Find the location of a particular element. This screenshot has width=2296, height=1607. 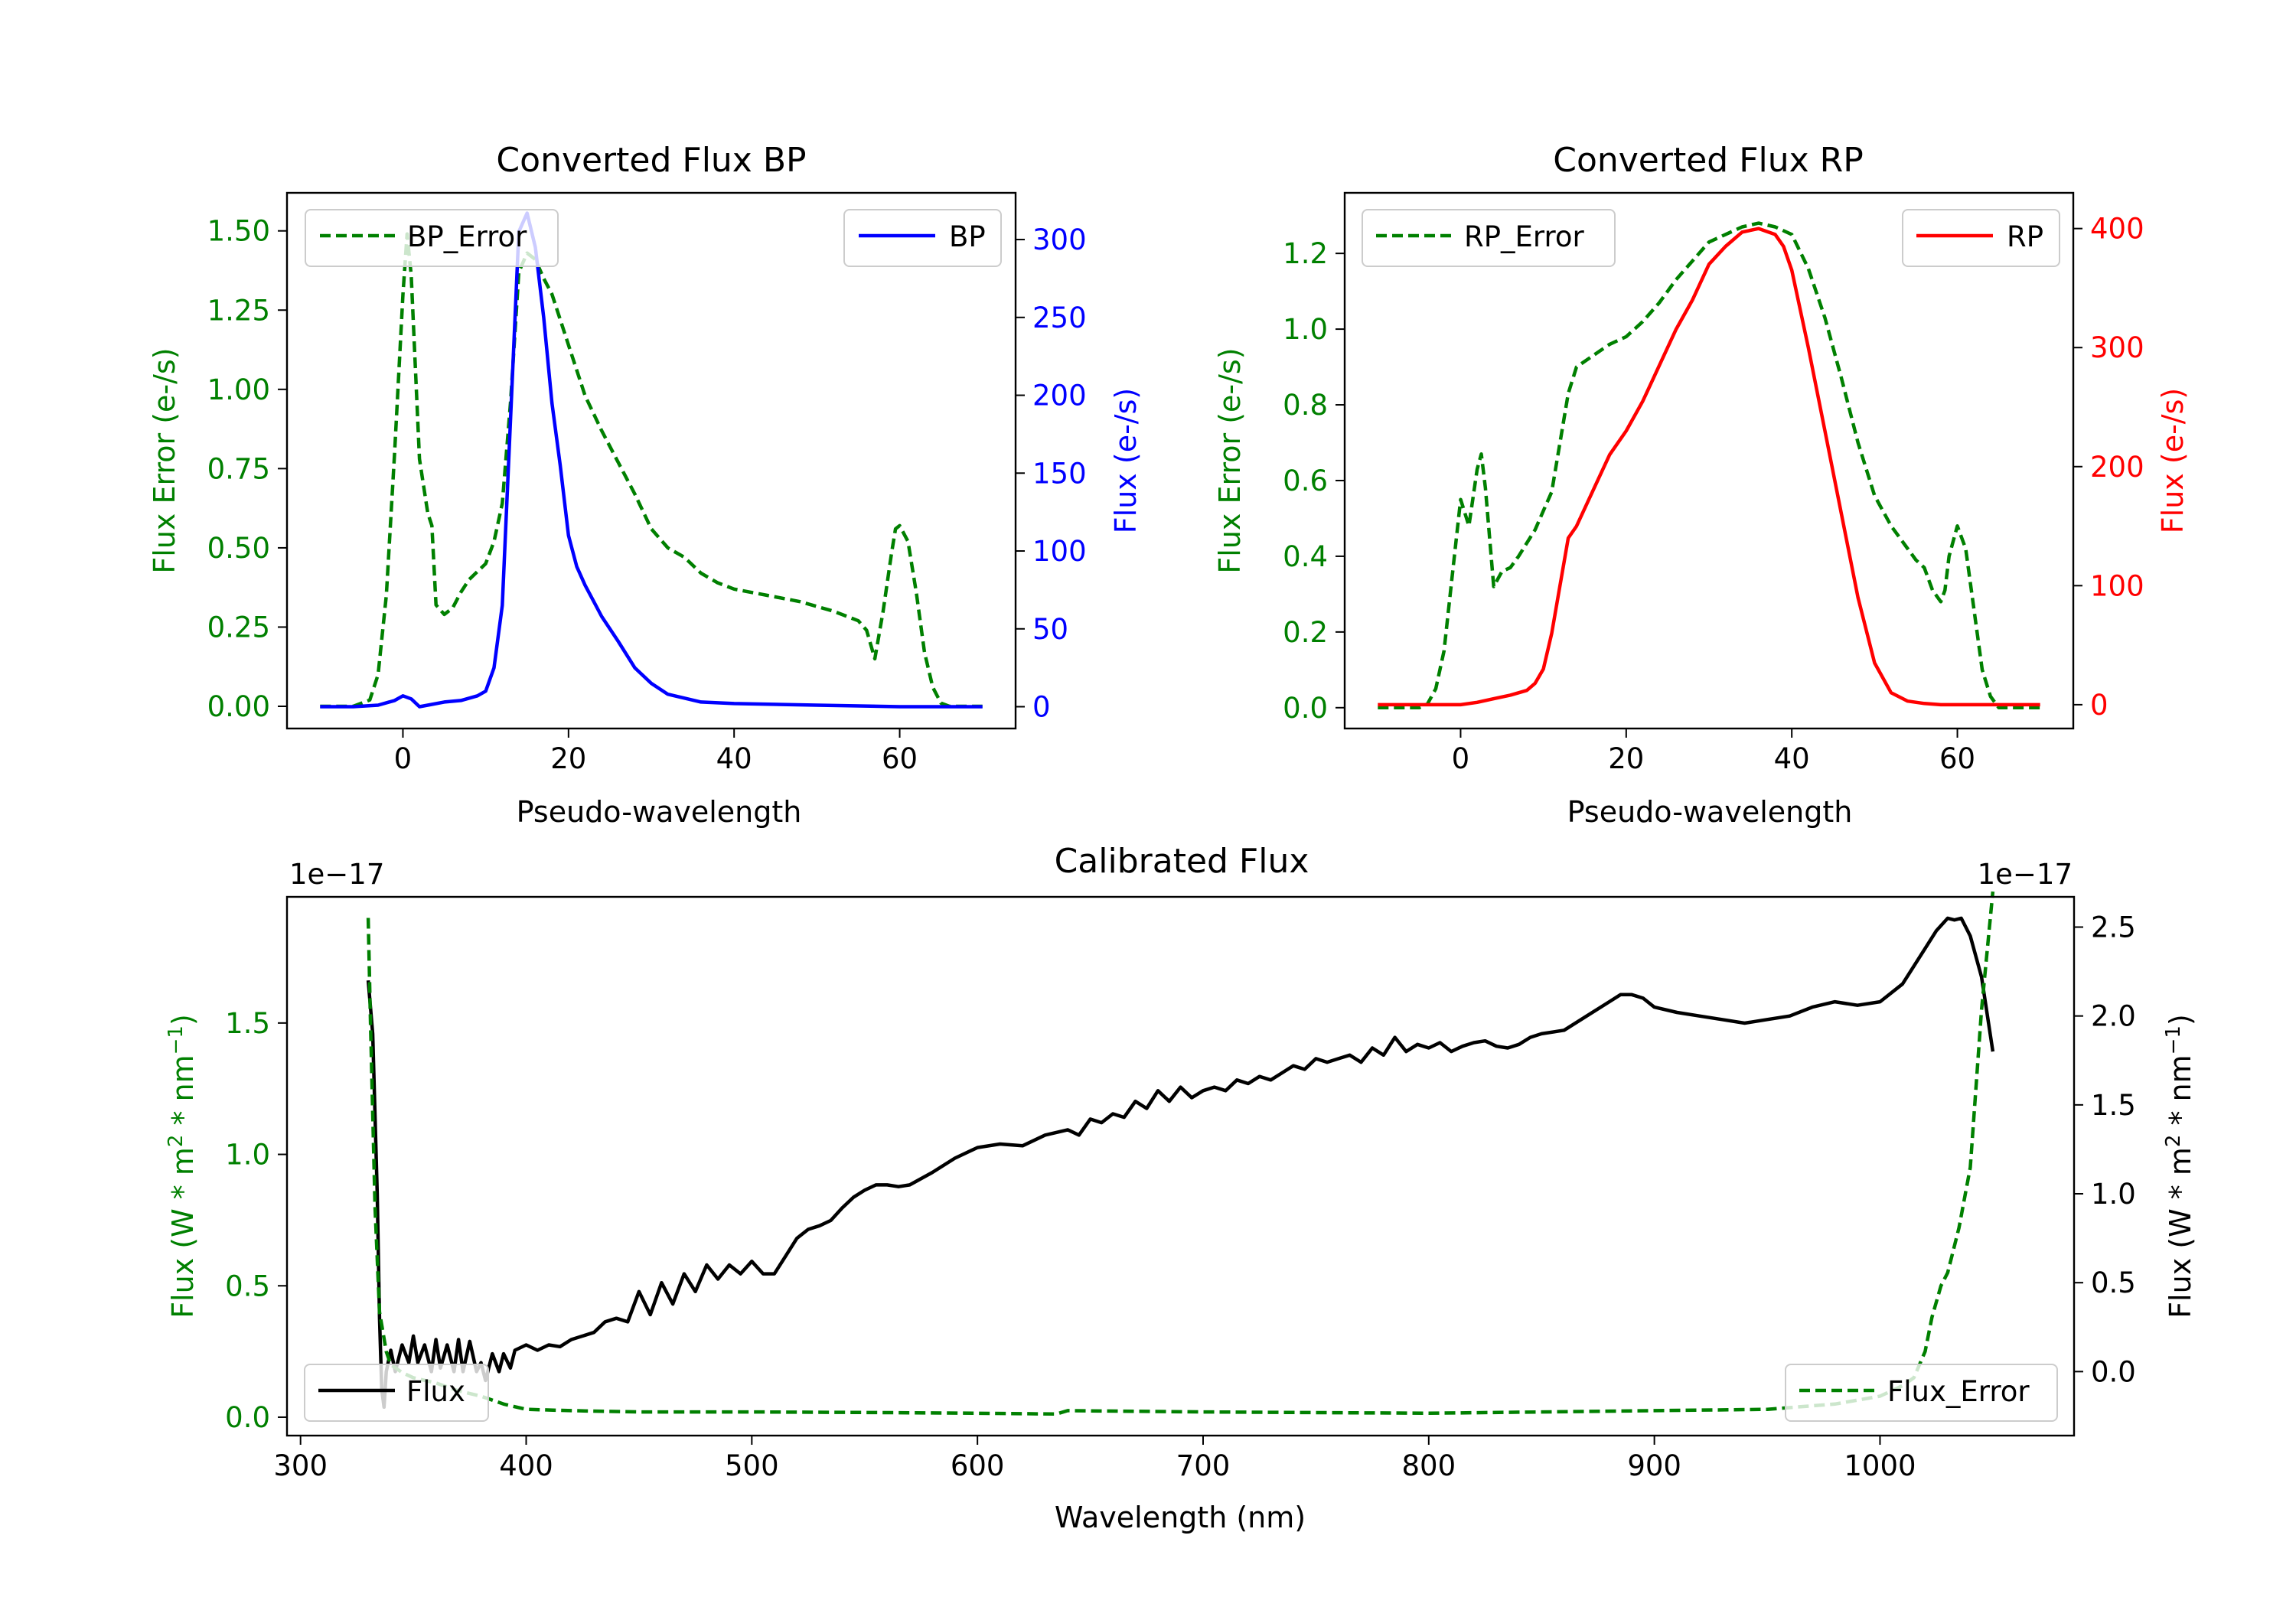

cal-xlabel: Wavelength (nm) is located at coordinates (1180, 1517).